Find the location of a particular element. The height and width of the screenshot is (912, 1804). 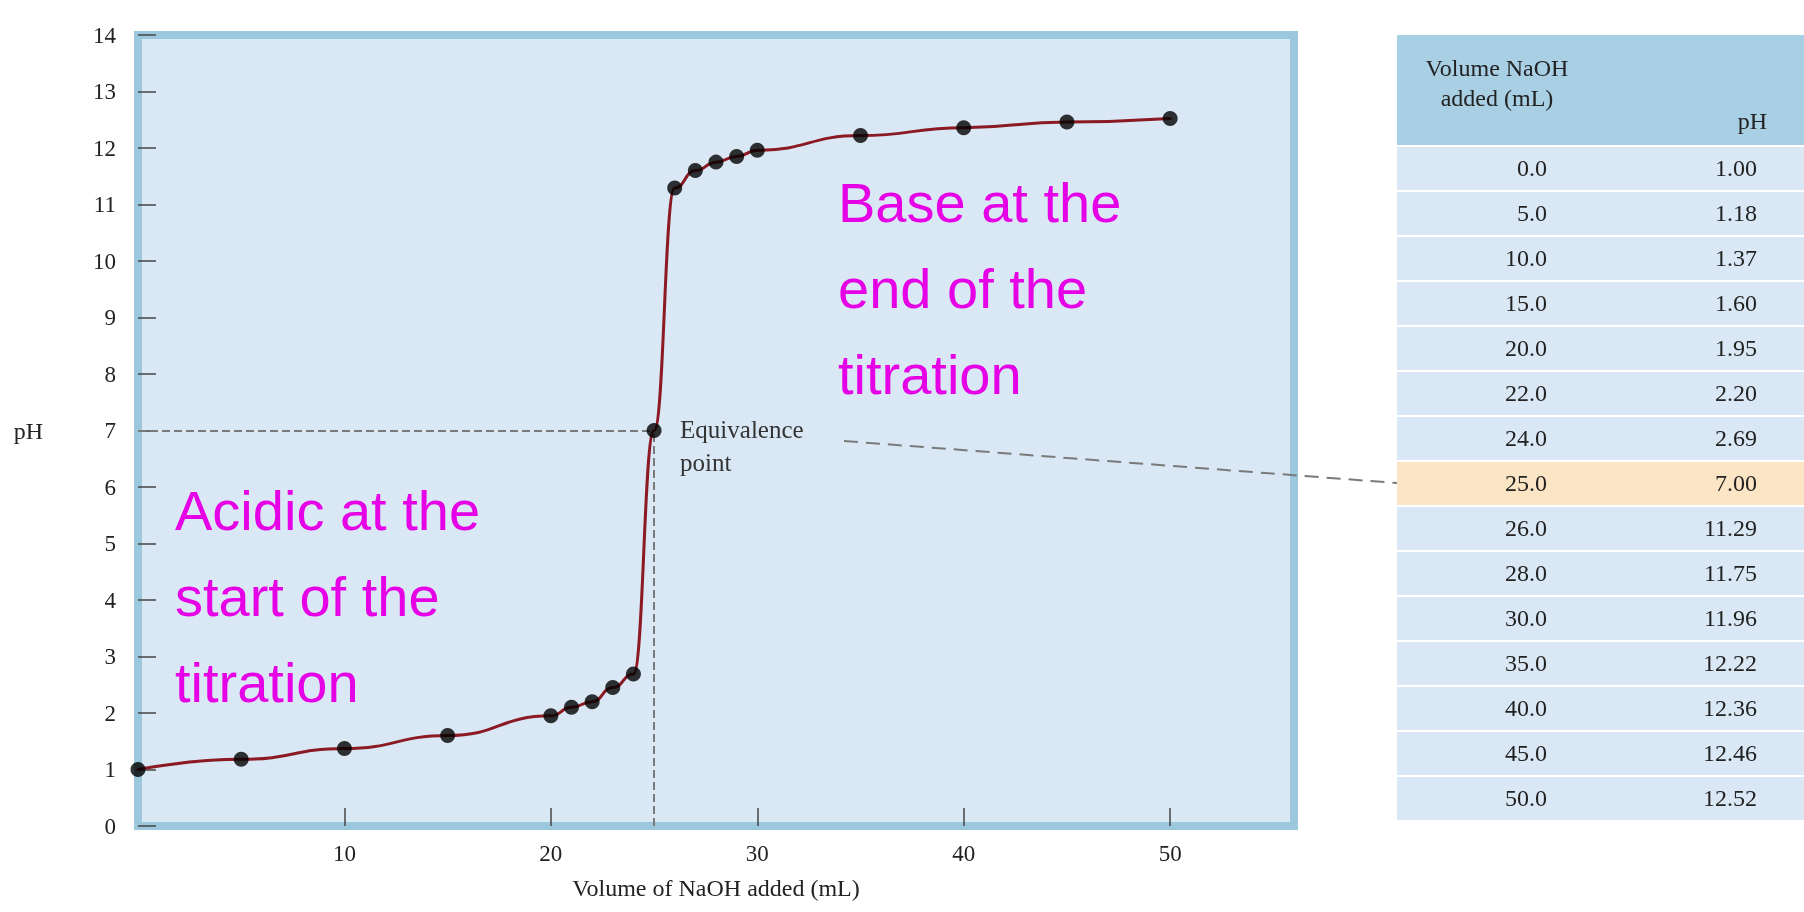

category-label: 26.0 is located at coordinates (1525, 528).